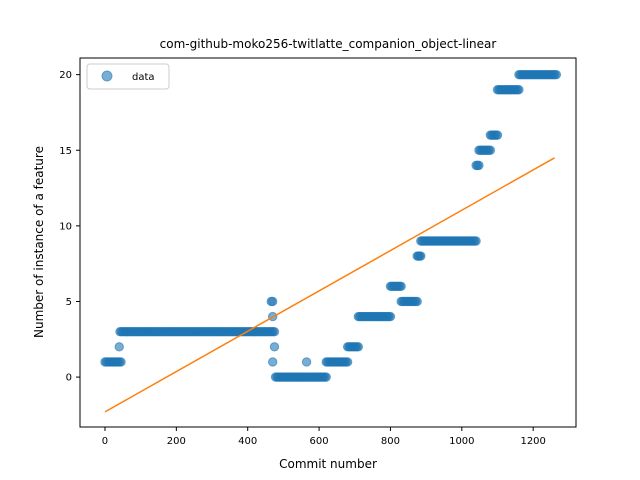 The width and height of the screenshot is (640, 480). I want to click on y-axis-label: Number of instance of a feature, so click(39, 242).